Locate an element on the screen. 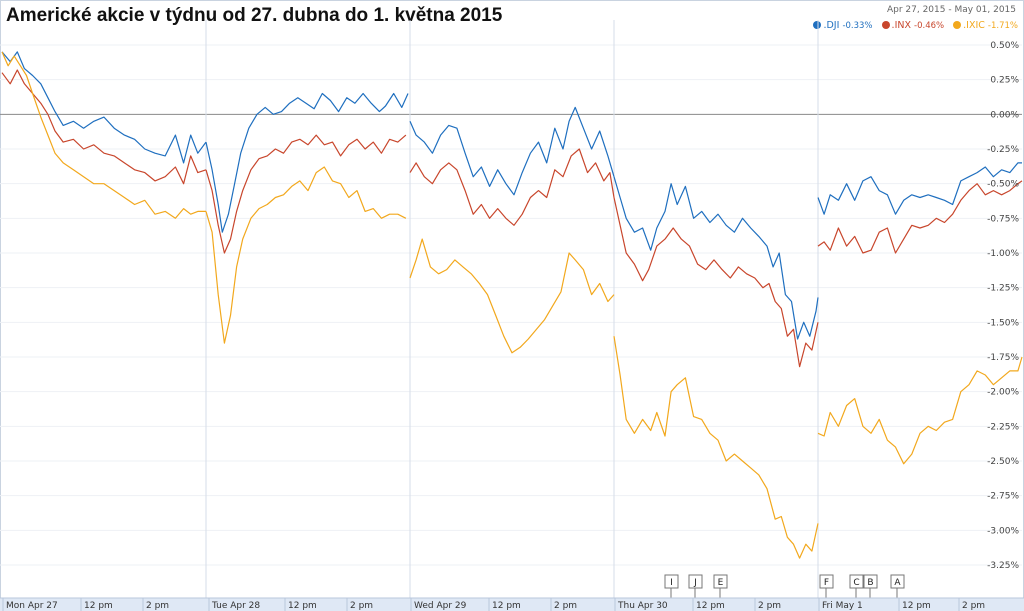 This screenshot has height=611, width=1024. x-tick-label: Fri May 1 is located at coordinates (842, 606).